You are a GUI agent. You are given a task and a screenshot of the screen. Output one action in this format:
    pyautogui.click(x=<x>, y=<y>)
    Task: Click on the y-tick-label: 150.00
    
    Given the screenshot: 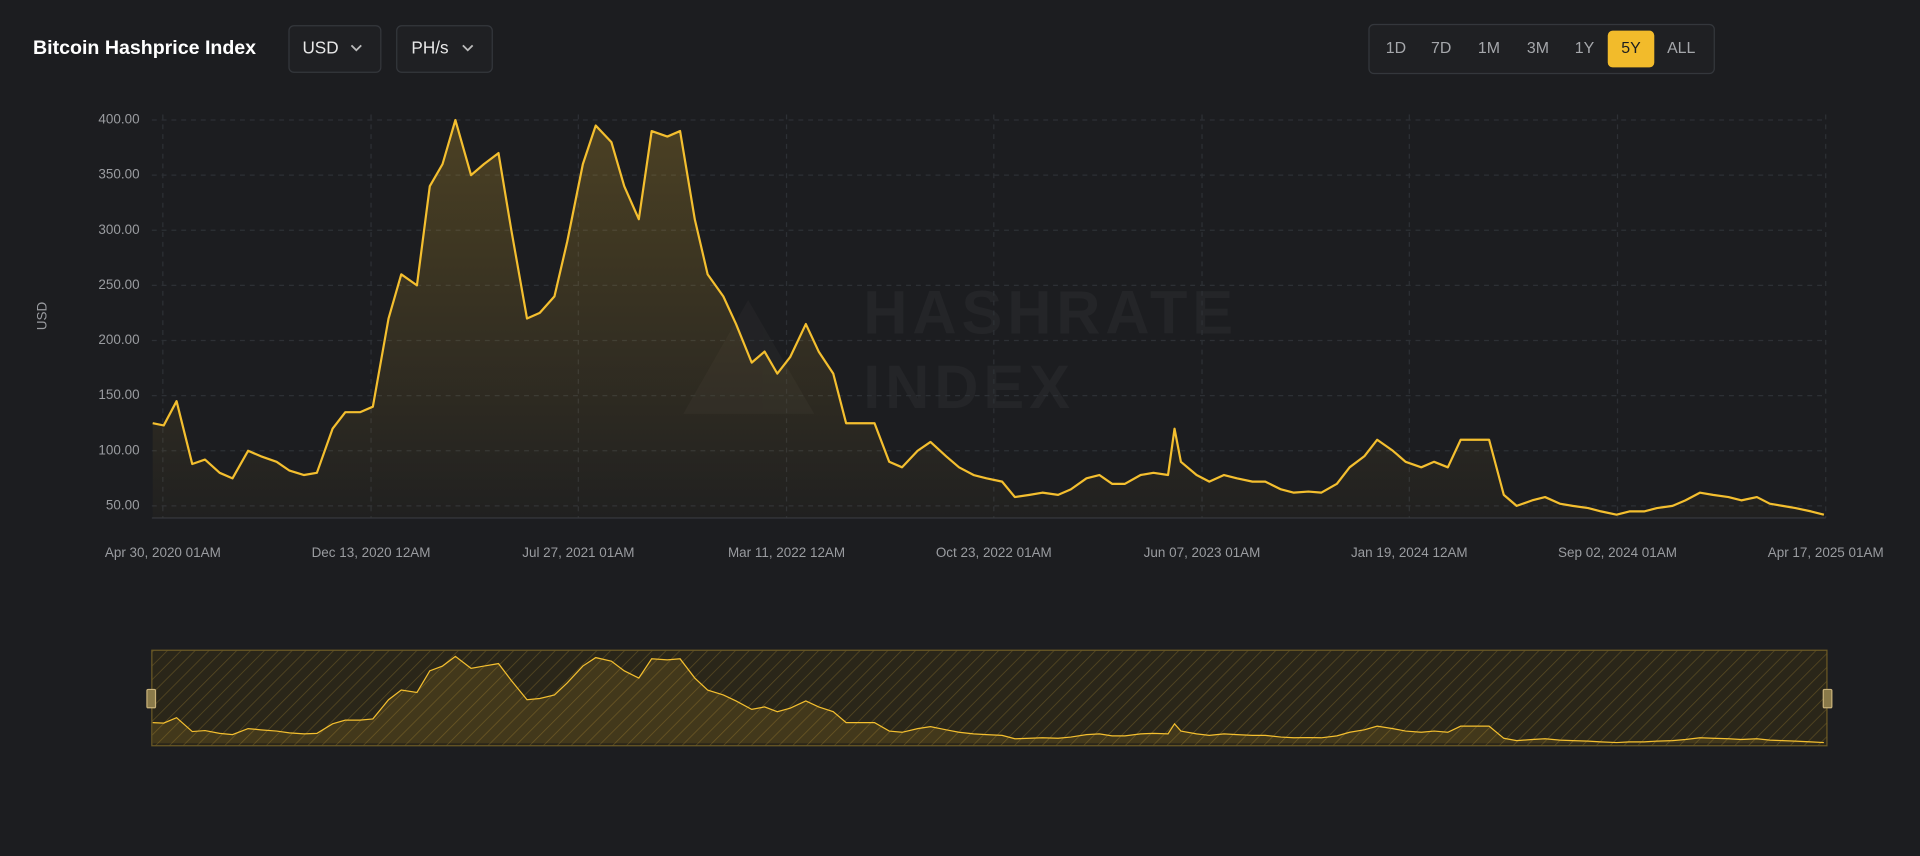 What is the action you would take?
    pyautogui.click(x=118, y=394)
    